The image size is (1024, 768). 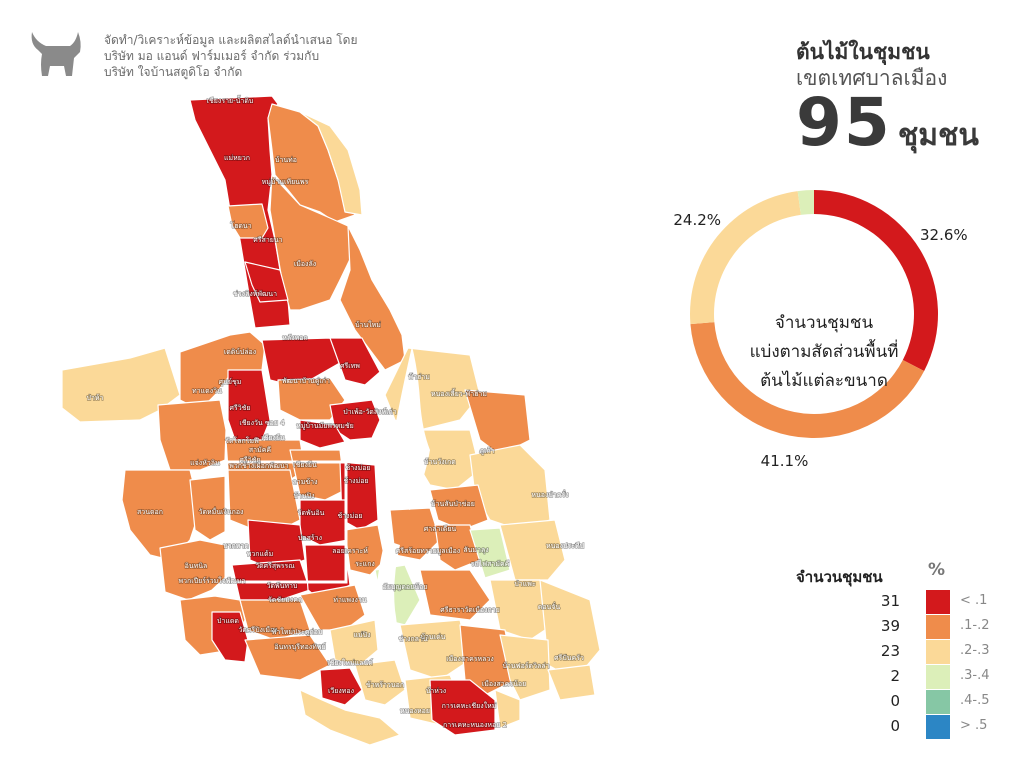 What do you see at coordinates (349, 662) in the screenshot?
I see `community-label: เชียงใหม่แลนด์` at bounding box center [349, 662].